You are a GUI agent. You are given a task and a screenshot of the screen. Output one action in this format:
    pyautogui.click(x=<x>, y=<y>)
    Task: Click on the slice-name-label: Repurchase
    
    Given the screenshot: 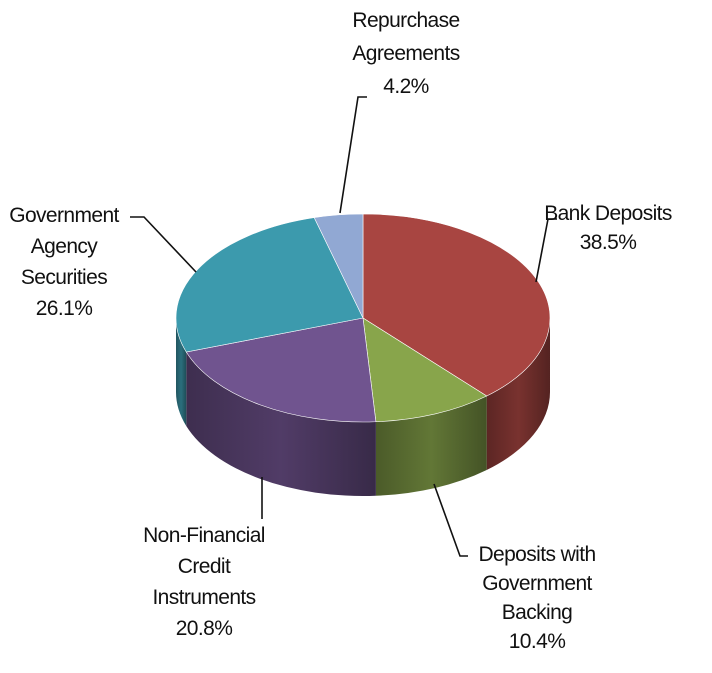 What is the action you would take?
    pyautogui.click(x=405, y=20)
    